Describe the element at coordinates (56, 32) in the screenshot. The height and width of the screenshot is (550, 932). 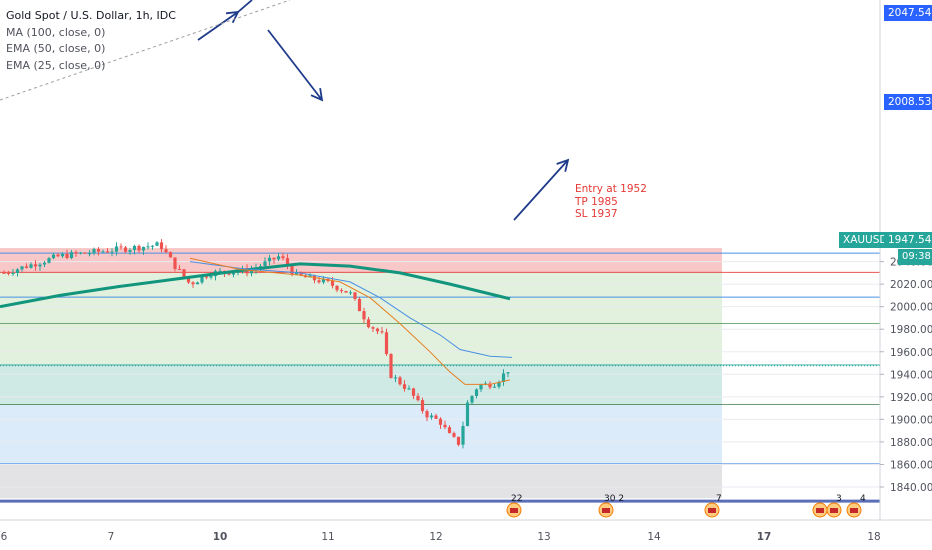
I see `legend-ma100: MA (100, close, 0)` at that location.